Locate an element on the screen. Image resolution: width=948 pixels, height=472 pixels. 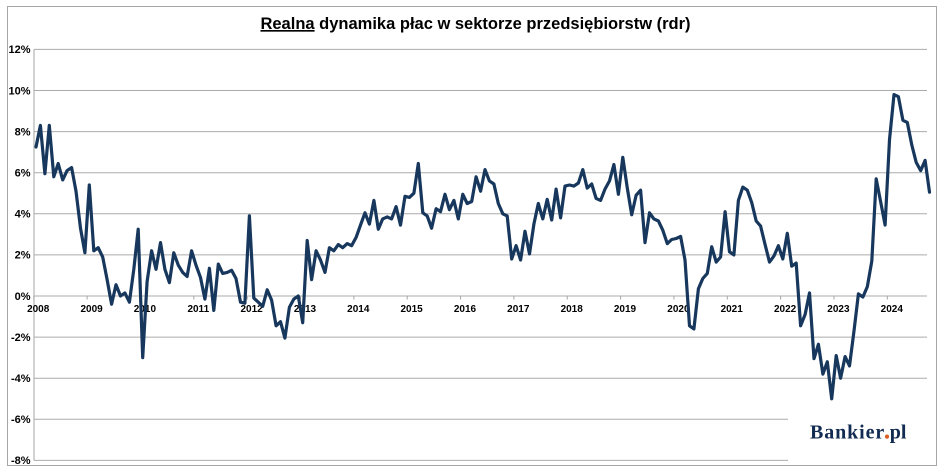
svg-text: -4% is located at coordinates (21, 379).